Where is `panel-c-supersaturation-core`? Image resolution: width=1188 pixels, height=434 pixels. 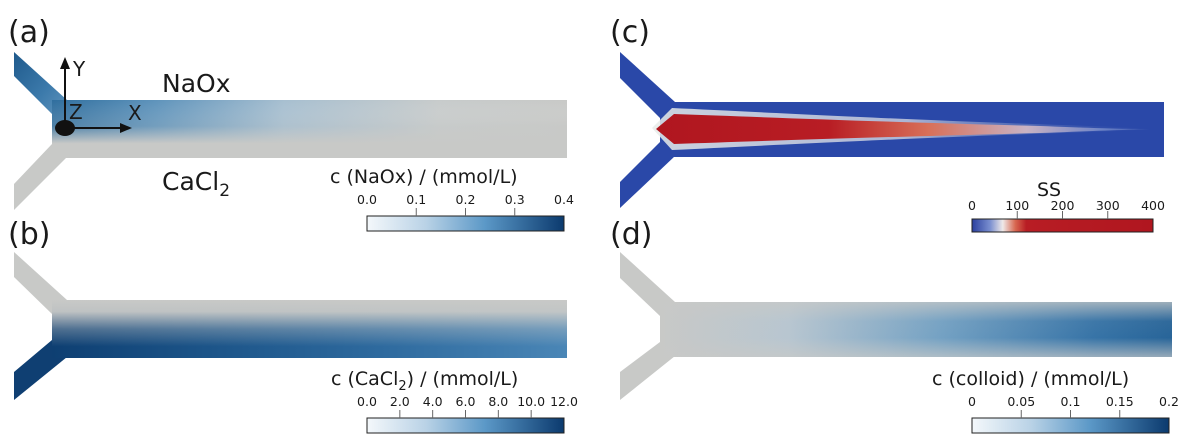 panel-c-supersaturation-core is located at coordinates (903, 129).